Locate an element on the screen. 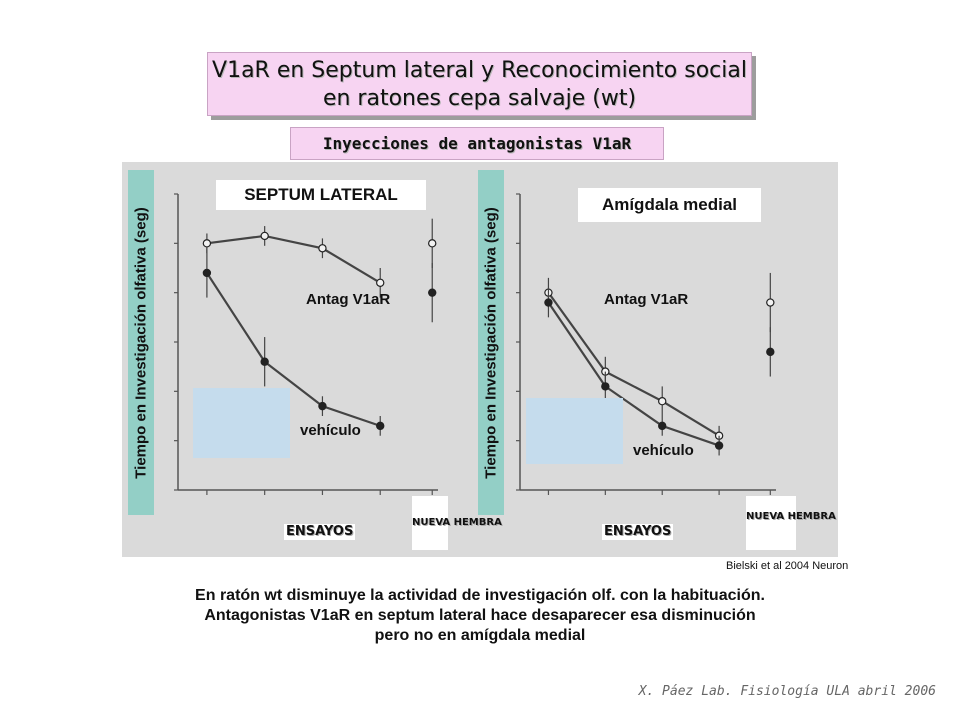 This screenshot has height=720, width=960. panel2-series-antag-point is located at coordinates (662, 401).